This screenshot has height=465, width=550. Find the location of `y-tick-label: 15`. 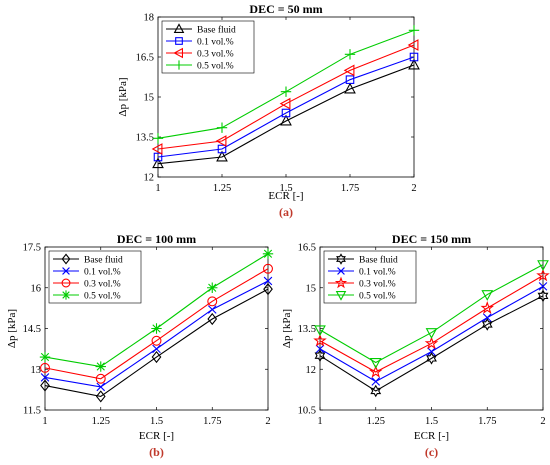

y-tick-label: 15 is located at coordinates (149, 98).